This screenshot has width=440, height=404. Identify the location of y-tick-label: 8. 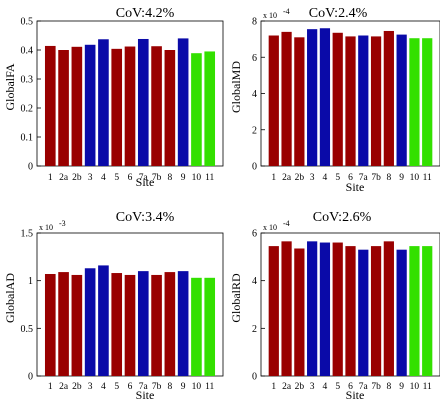
(254, 22).